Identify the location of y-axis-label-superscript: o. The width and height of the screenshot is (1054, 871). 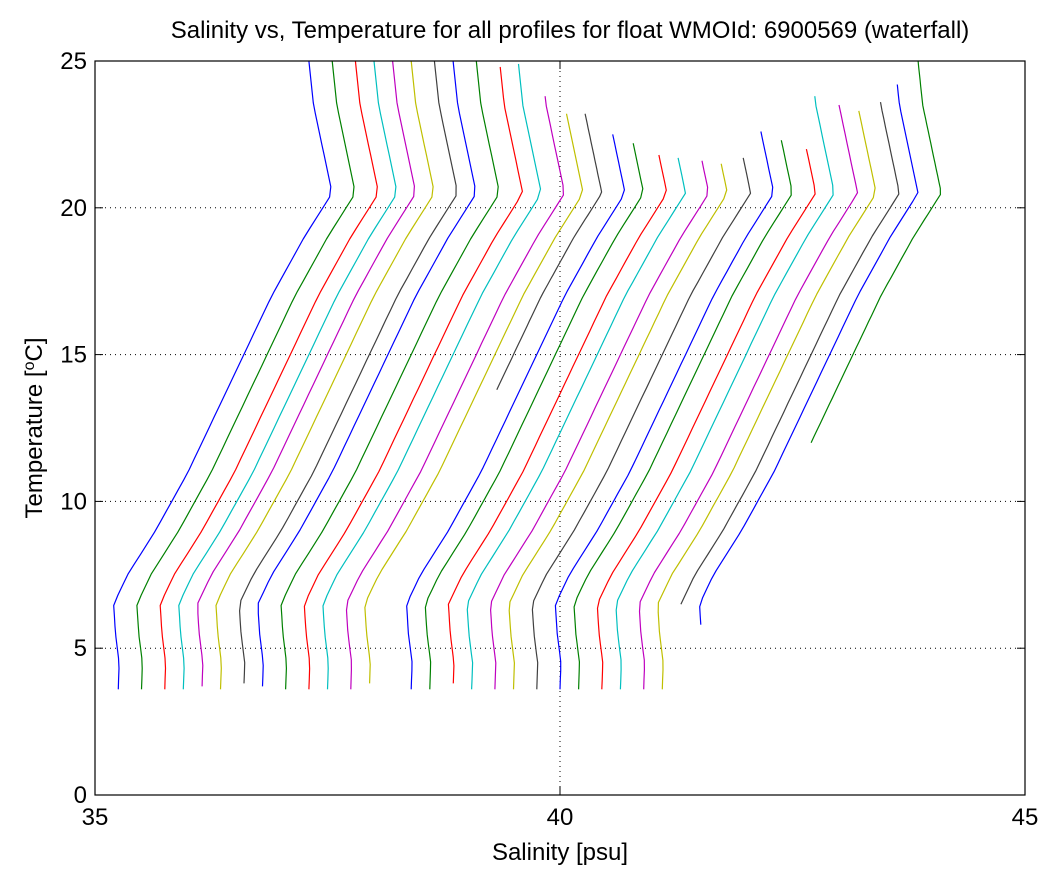
(29, 365).